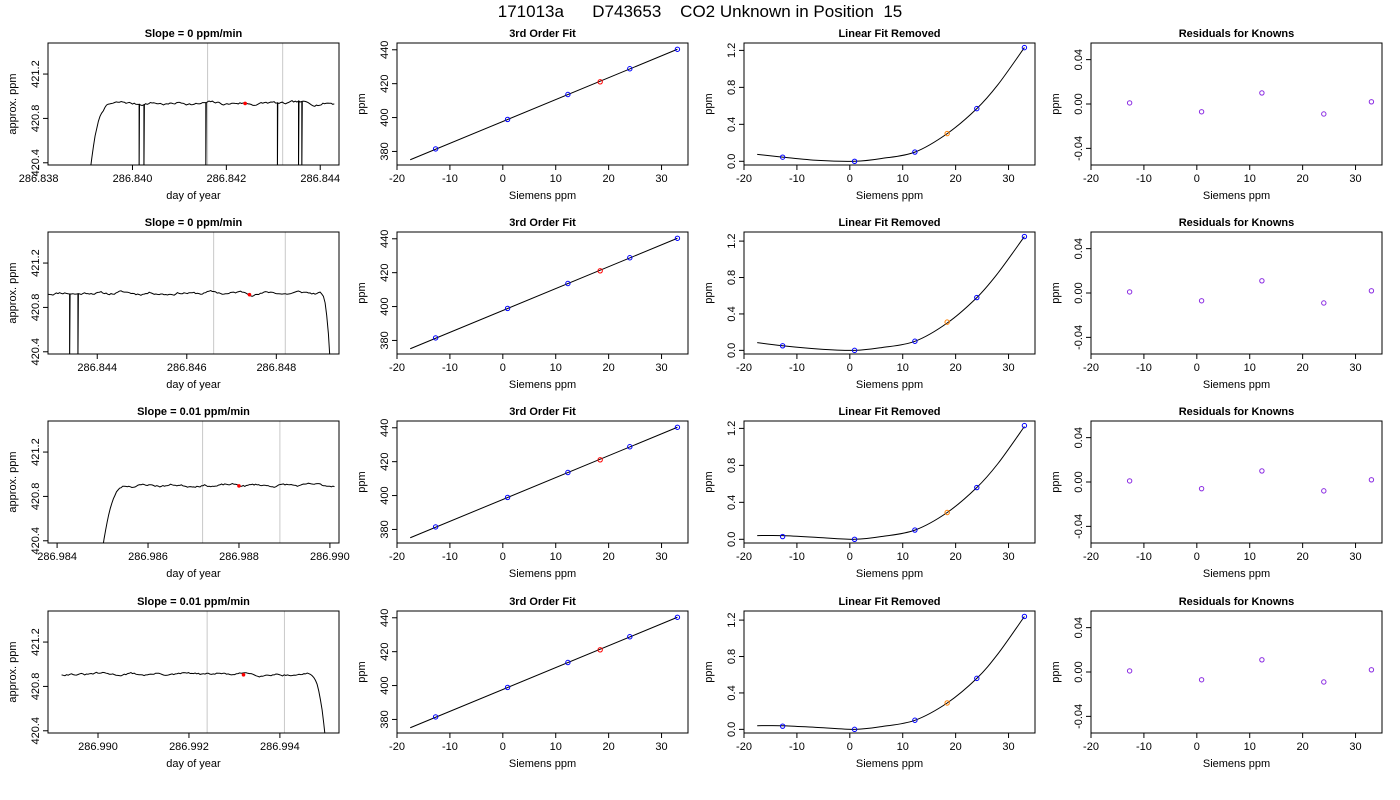 The height and width of the screenshot is (800, 1400). Describe the element at coordinates (13, 481) in the screenshot. I see `y-axis-label: approx. ppm` at that location.